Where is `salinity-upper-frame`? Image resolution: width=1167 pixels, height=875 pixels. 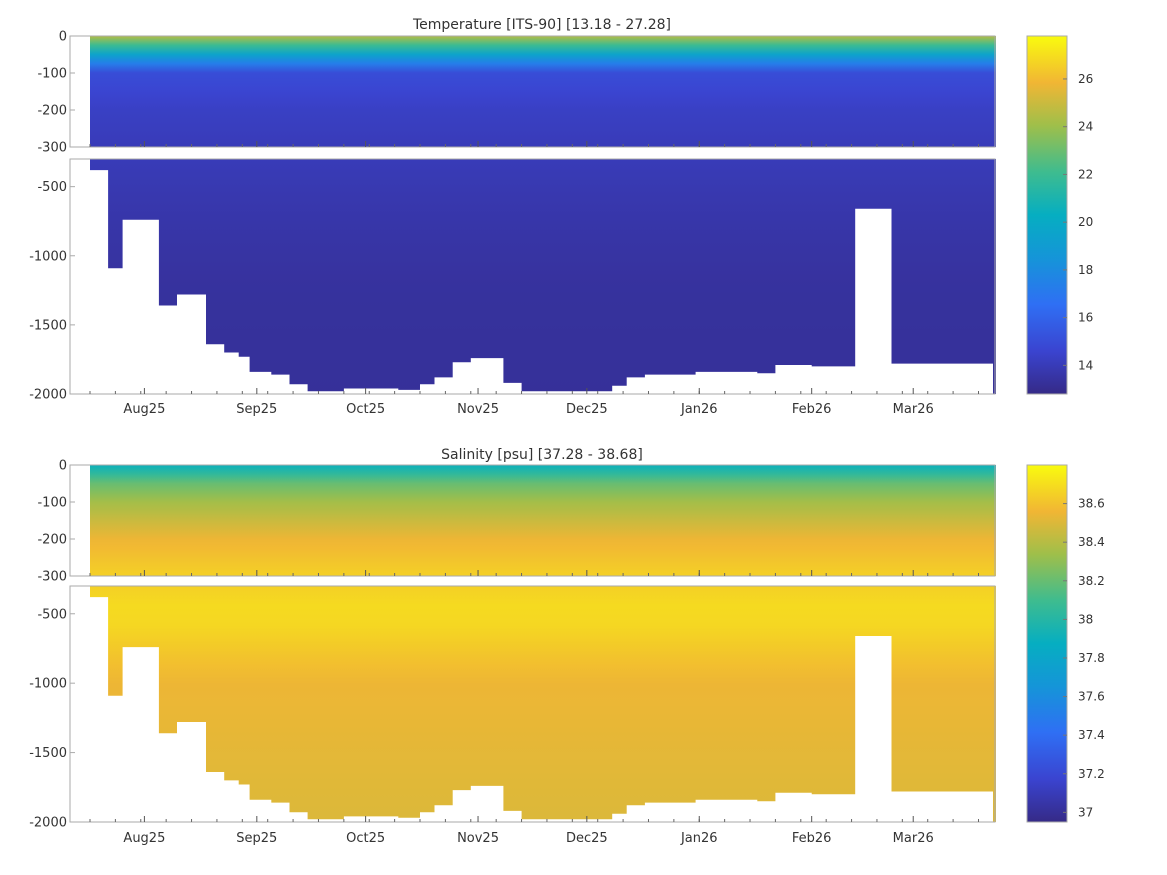 salinity-upper-frame is located at coordinates (532, 520).